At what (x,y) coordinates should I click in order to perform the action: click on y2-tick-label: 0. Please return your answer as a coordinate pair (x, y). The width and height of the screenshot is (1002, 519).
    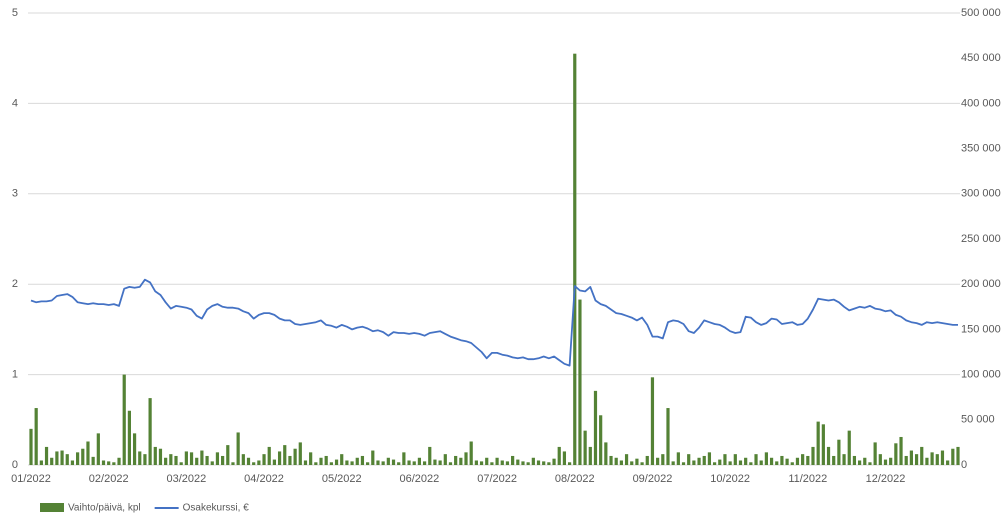
    Looking at the image, I should click on (964, 465).